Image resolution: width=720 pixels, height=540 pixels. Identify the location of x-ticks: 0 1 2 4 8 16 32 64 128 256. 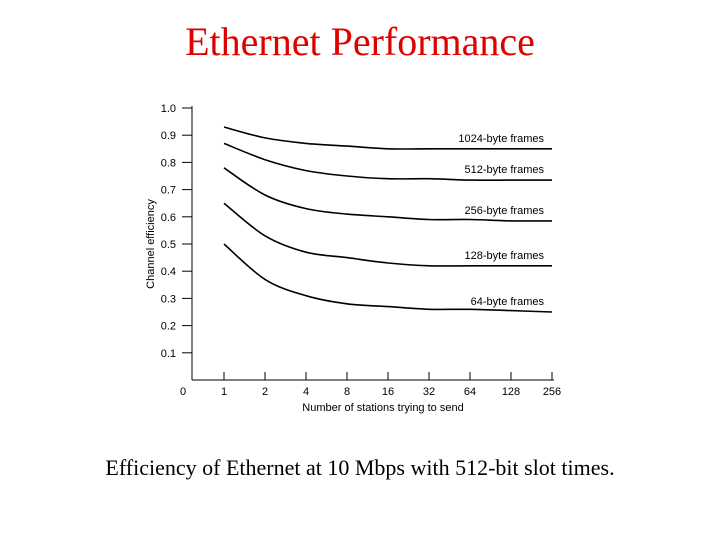
(370, 385).